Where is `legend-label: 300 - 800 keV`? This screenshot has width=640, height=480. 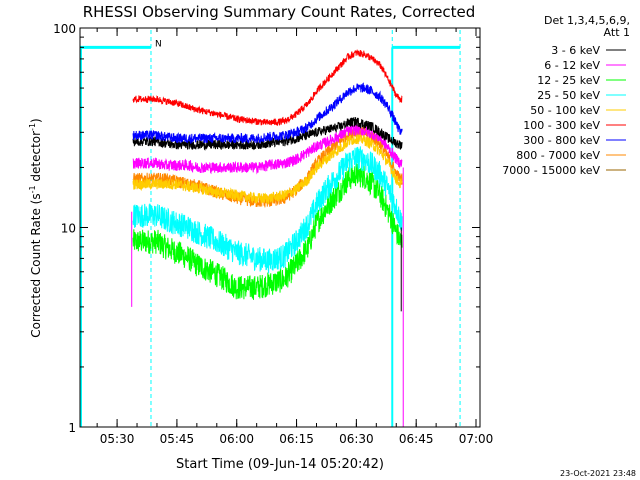
legend-label: 300 - 800 keV is located at coordinates (561, 140).